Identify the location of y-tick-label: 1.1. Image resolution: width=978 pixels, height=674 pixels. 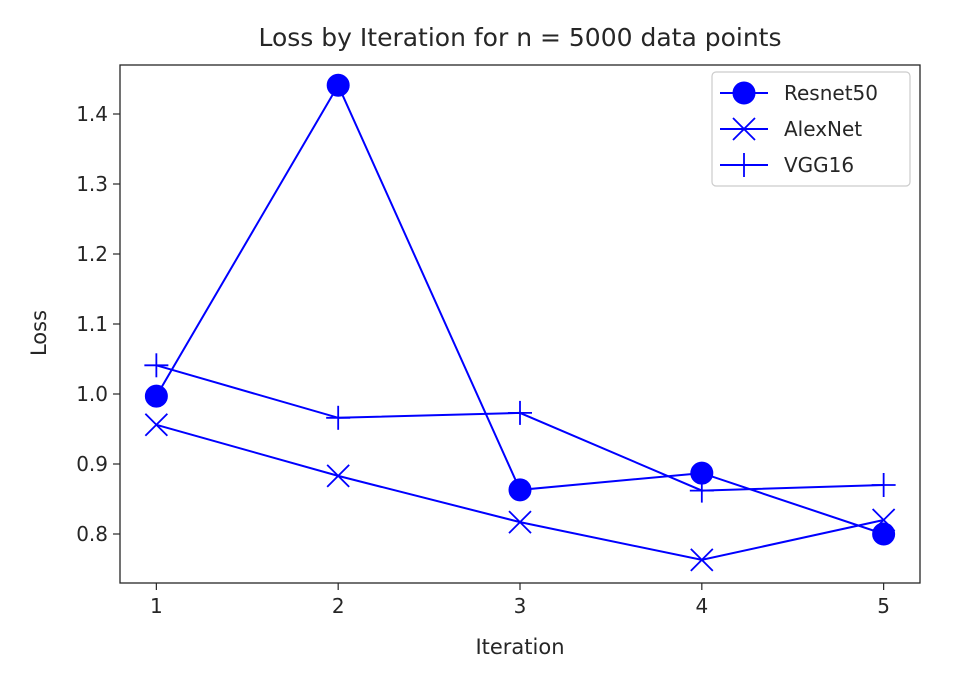
(92, 324).